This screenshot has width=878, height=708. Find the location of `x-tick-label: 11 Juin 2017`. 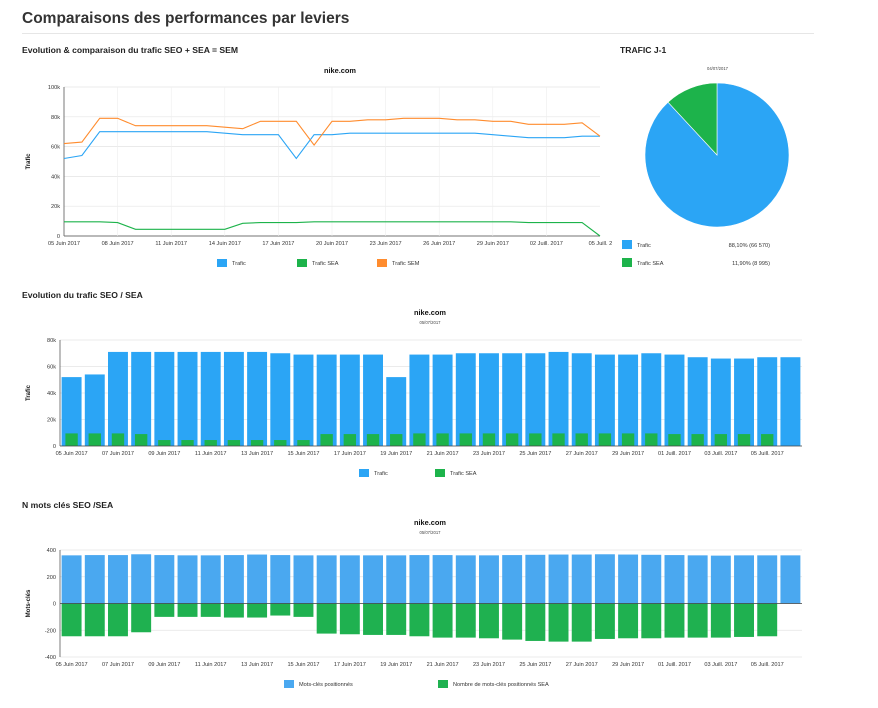

x-tick-label: 11 Juin 2017 is located at coordinates (211, 454).